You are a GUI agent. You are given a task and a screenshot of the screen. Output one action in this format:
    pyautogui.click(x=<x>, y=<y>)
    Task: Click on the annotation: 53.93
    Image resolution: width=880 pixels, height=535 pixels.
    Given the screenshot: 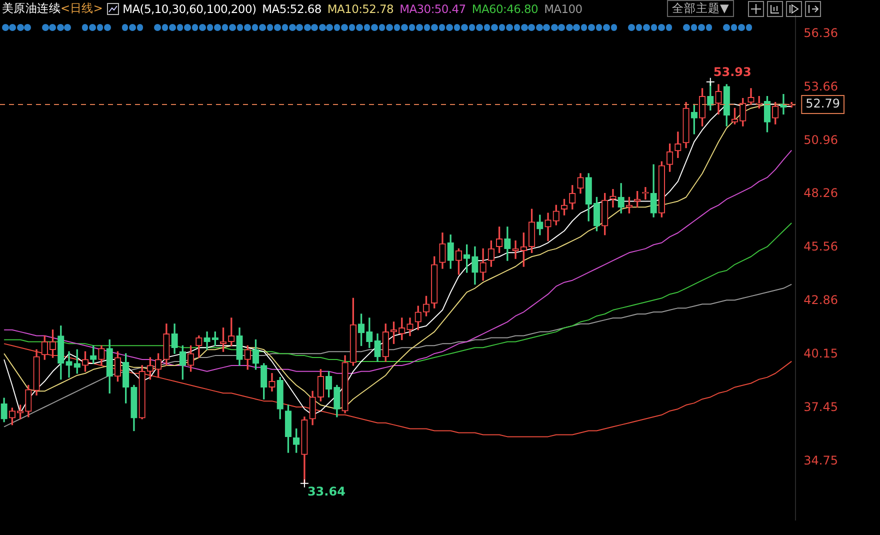 What is the action you would take?
    pyautogui.click(x=732, y=72)
    